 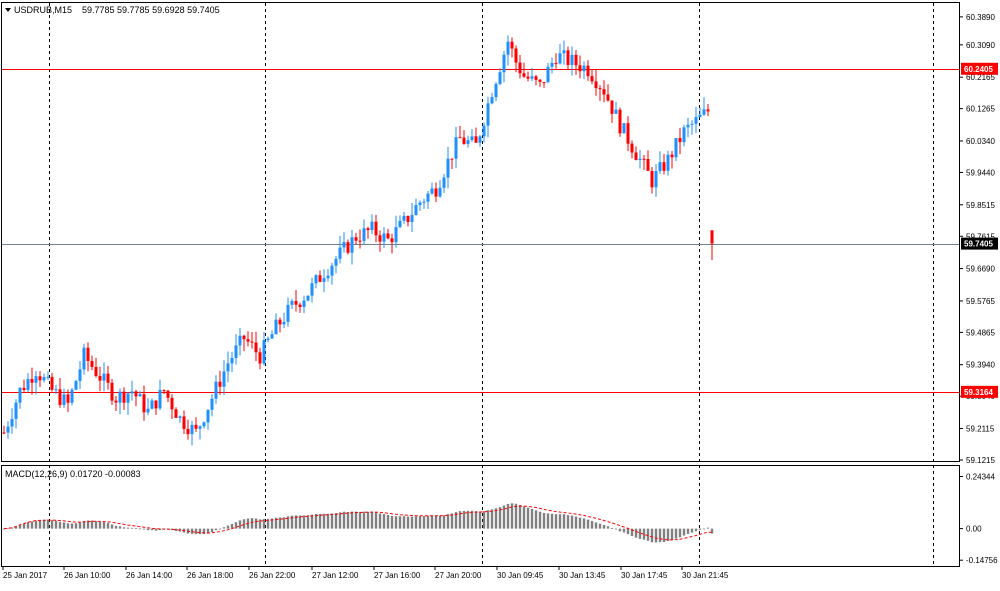 What do you see at coordinates (980, 172) in the screenshot?
I see `price-tick-label: 59.9440` at bounding box center [980, 172].